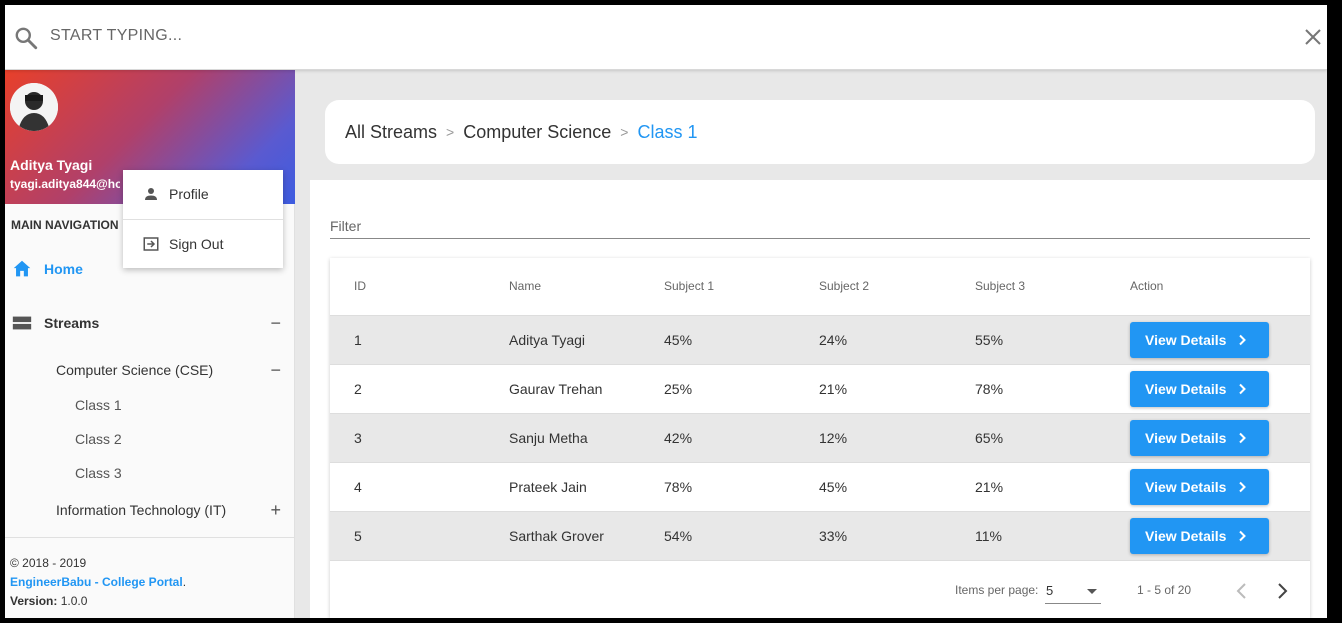 Image resolution: width=1342 pixels, height=623 pixels. Describe the element at coordinates (741, 487) in the screenshot. I see `cell-subject-1: 78%` at that location.